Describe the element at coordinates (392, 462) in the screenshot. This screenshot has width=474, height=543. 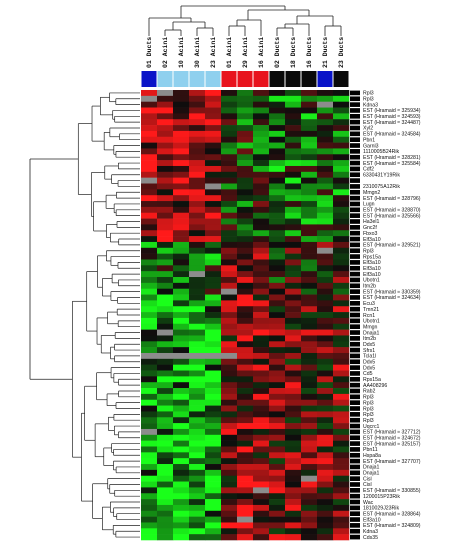
I see `row-label: EST (Hramaid ≈ 327707)` at that location.